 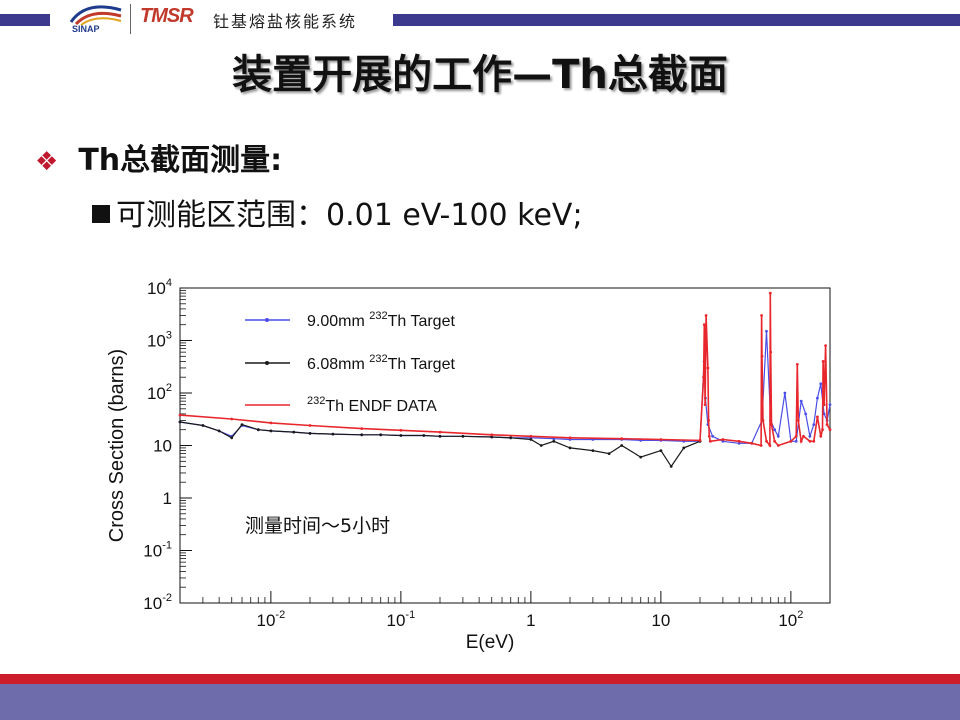 What do you see at coordinates (381, 320) in the screenshot?
I see `legend-label-0: 9.00mm 232Th Target` at bounding box center [381, 320].